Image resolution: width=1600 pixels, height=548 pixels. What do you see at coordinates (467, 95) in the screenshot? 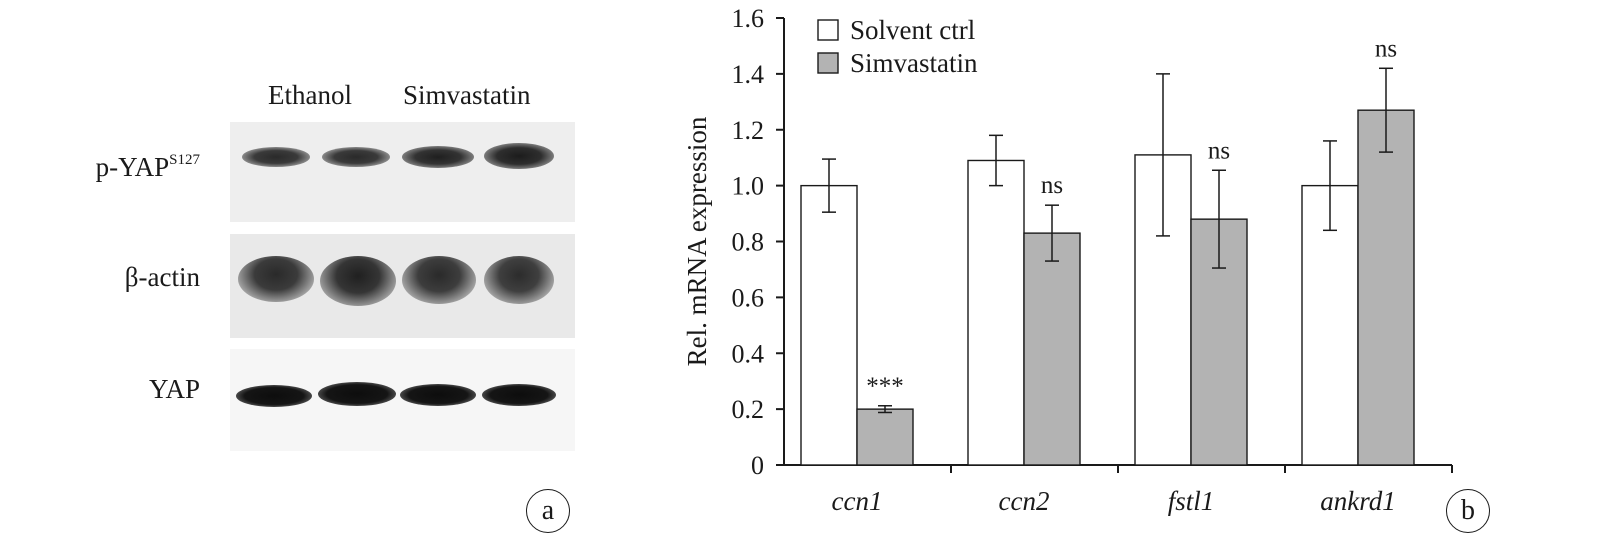
I see `lane-header-simvastatin: Simvastatin` at bounding box center [467, 95].